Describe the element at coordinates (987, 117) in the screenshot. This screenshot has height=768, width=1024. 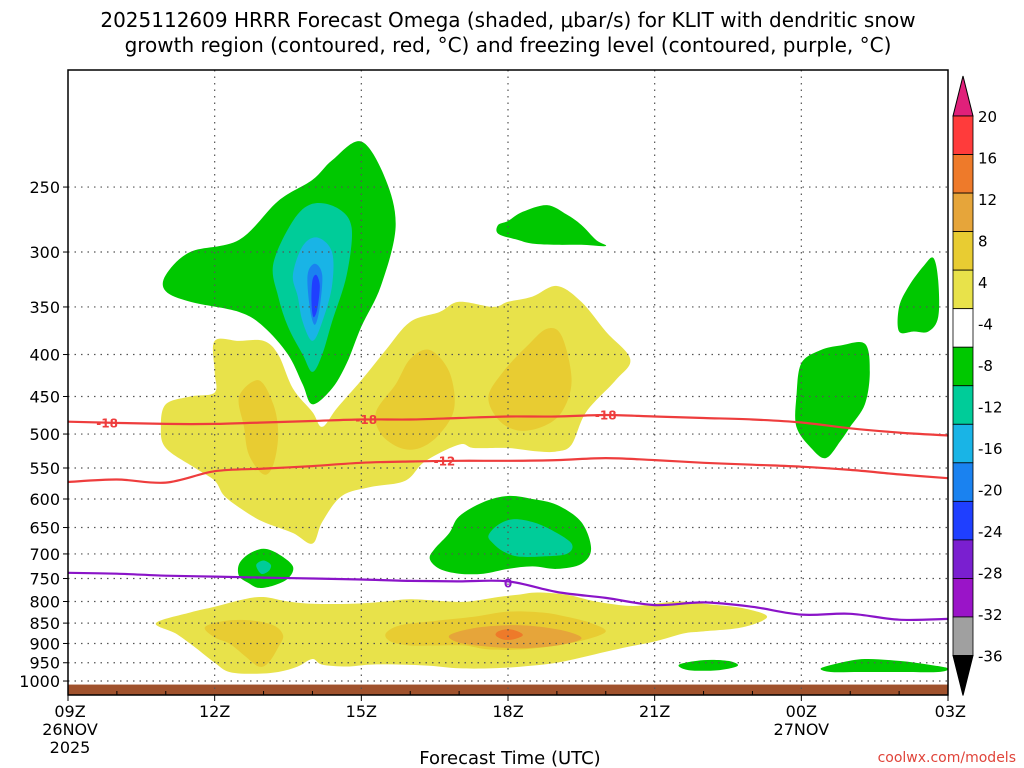
I see `colorbar-label-20: 20` at that location.